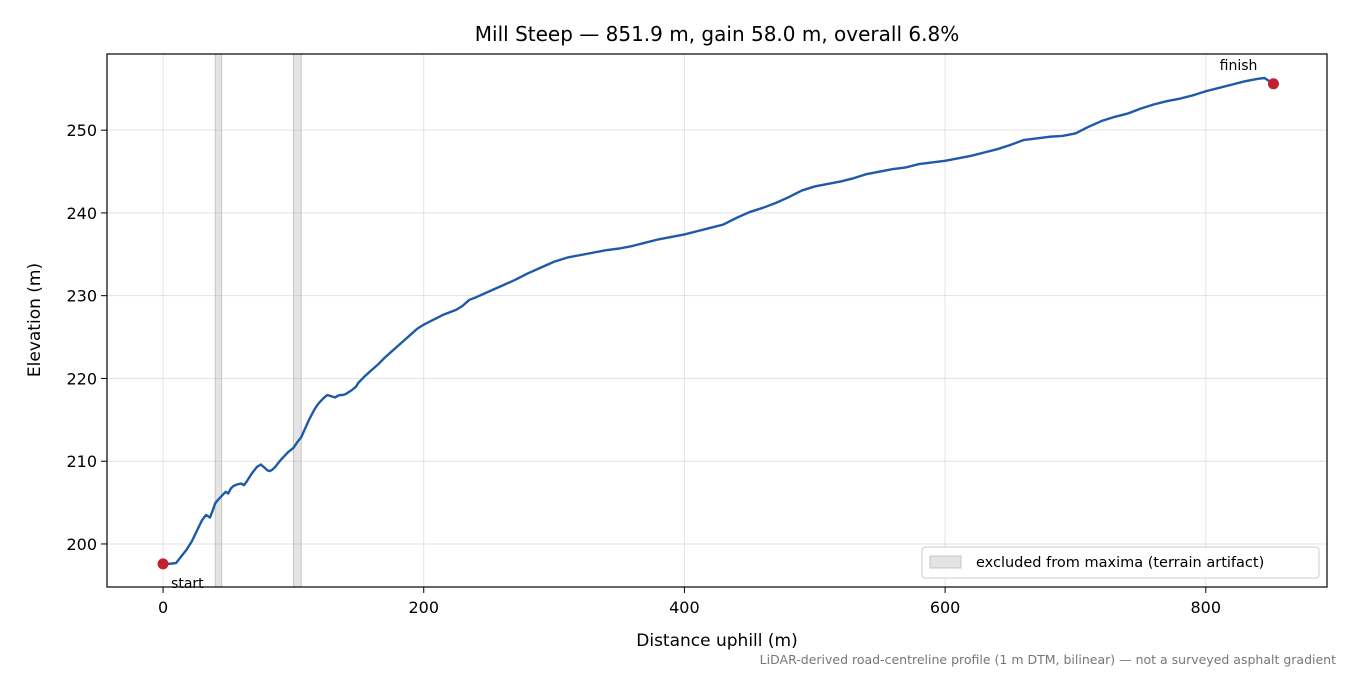 The height and width of the screenshot is (675, 1350). What do you see at coordinates (945, 562) in the screenshot?
I see `legend-swatch` at bounding box center [945, 562].